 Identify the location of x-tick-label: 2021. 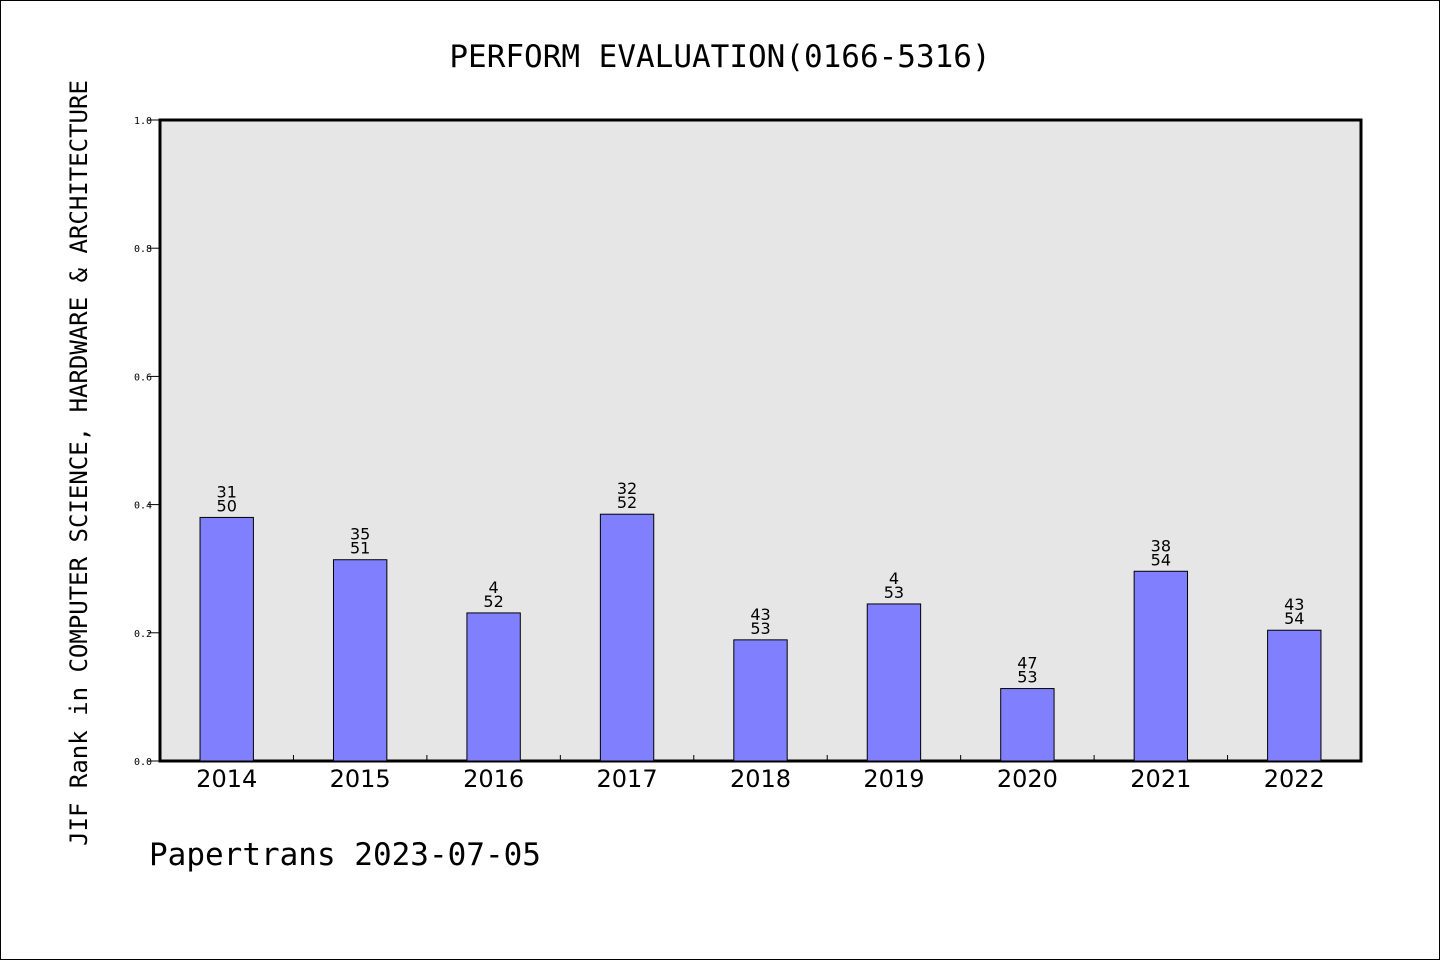
(1160, 779).